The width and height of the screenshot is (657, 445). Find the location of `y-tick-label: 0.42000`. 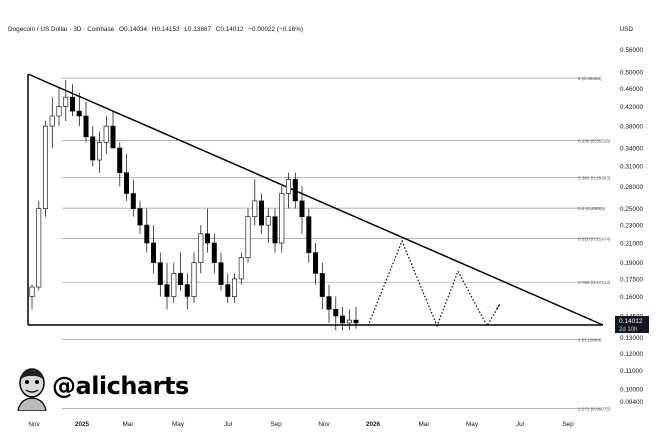

y-tick-label: 0.42000 is located at coordinates (632, 107).